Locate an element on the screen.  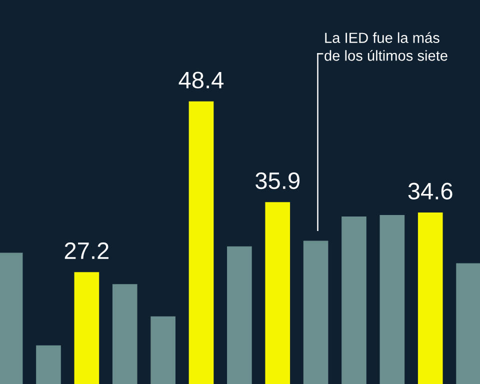
data-label: 34.6 is located at coordinates (430, 191).